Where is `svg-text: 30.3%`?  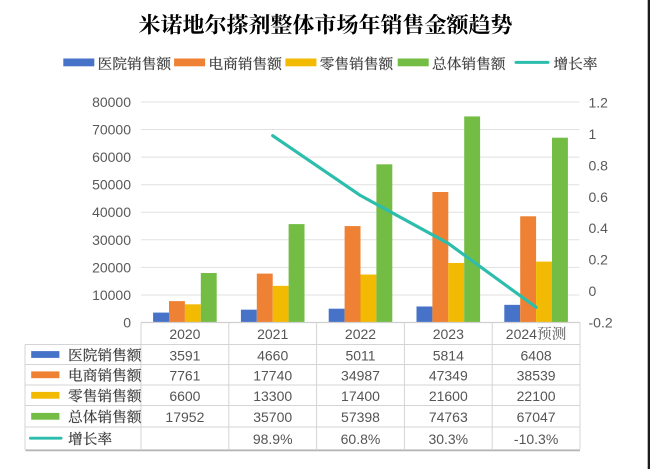 svg-text: 30.3% is located at coordinates (448, 439).